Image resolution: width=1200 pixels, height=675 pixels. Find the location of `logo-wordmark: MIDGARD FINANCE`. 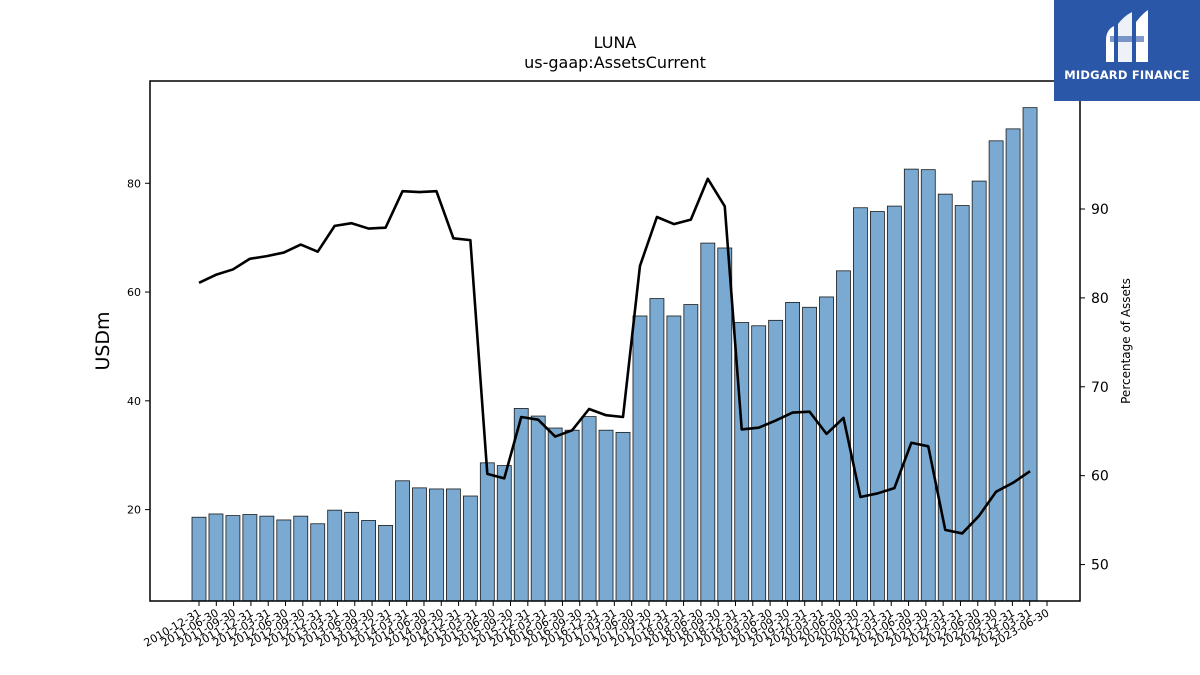

logo-wordmark: MIDGARD FINANCE is located at coordinates (1127, 75).